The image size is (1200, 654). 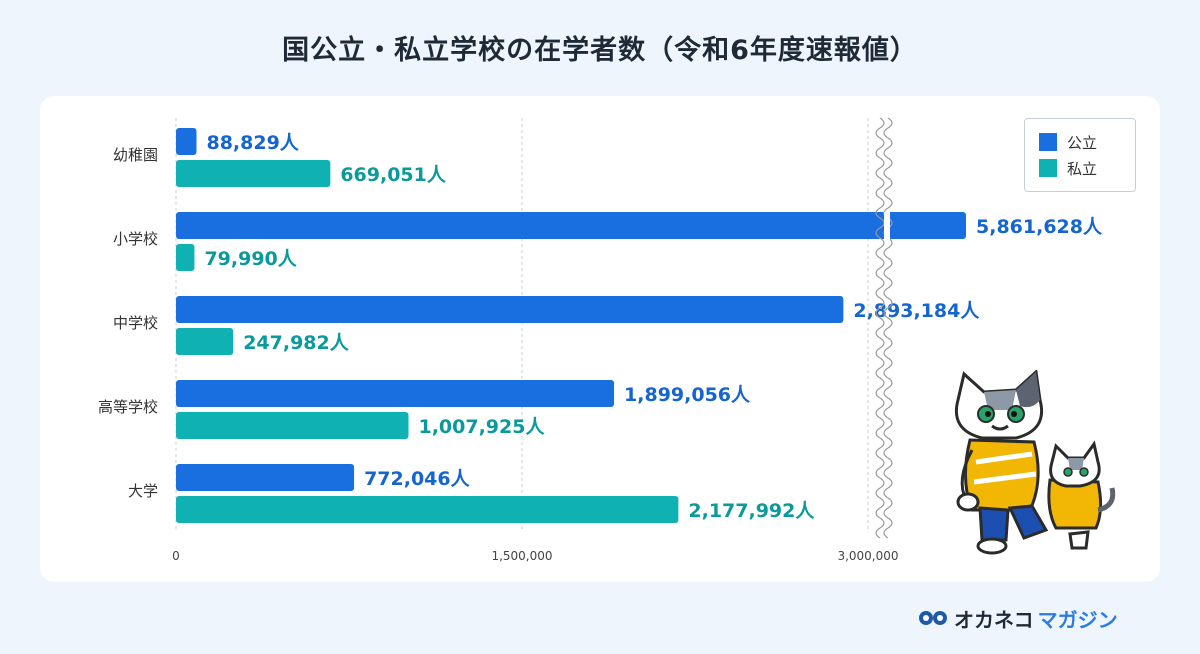 I want to click on chart-title: 国公立・私立学校の在学者数（令和6年度速報値）, so click(x=600, y=50).